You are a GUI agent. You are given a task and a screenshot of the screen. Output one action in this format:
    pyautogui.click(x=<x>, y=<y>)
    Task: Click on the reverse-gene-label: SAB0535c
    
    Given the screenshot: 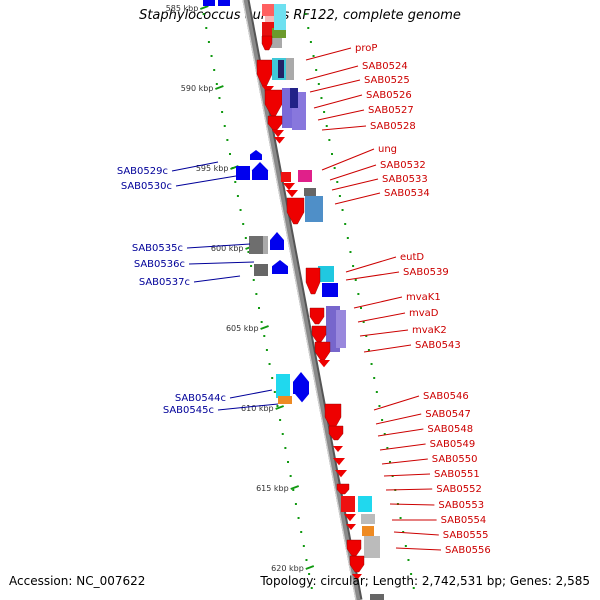 What is the action you would take?
    pyautogui.click(x=157, y=248)
    